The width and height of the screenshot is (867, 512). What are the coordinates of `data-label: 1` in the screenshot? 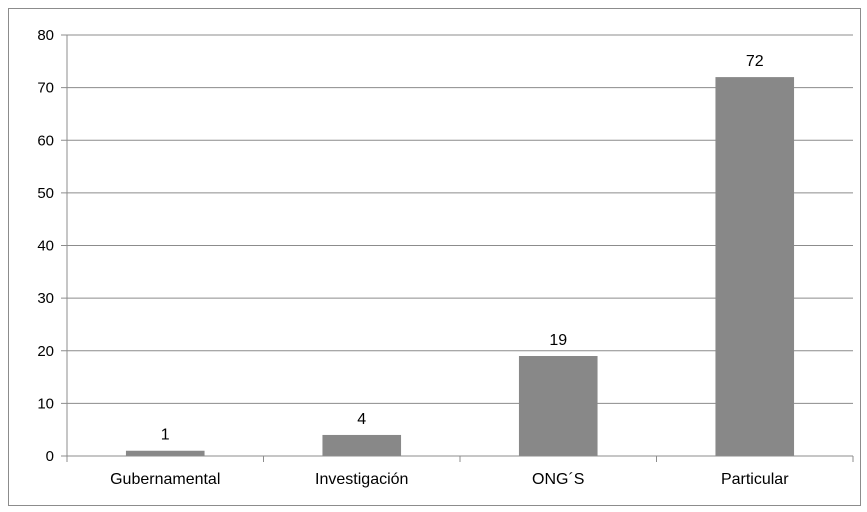 It's located at (165, 435).